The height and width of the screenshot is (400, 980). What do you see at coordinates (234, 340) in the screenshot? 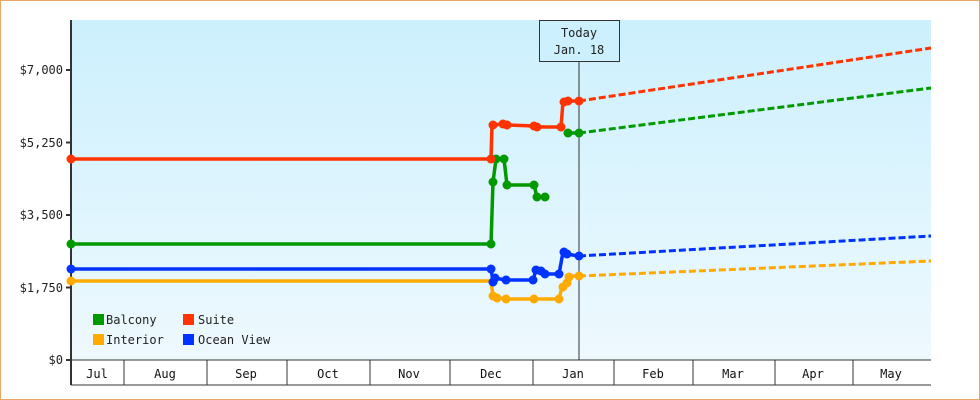
I see `legend-label-ocean-view: Ocean View` at bounding box center [234, 340].